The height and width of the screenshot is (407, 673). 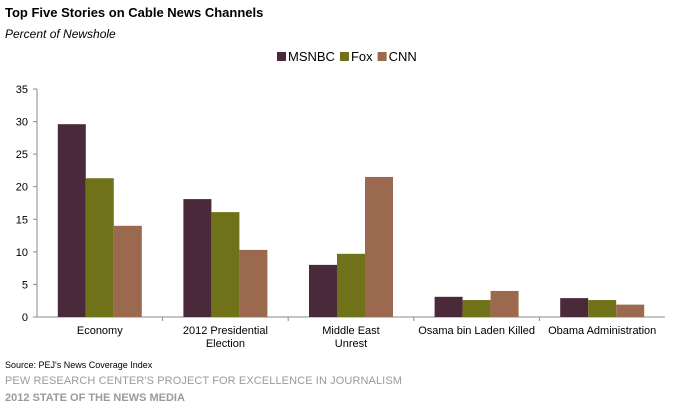 I want to click on category-label: Middle East, so click(x=350, y=331).